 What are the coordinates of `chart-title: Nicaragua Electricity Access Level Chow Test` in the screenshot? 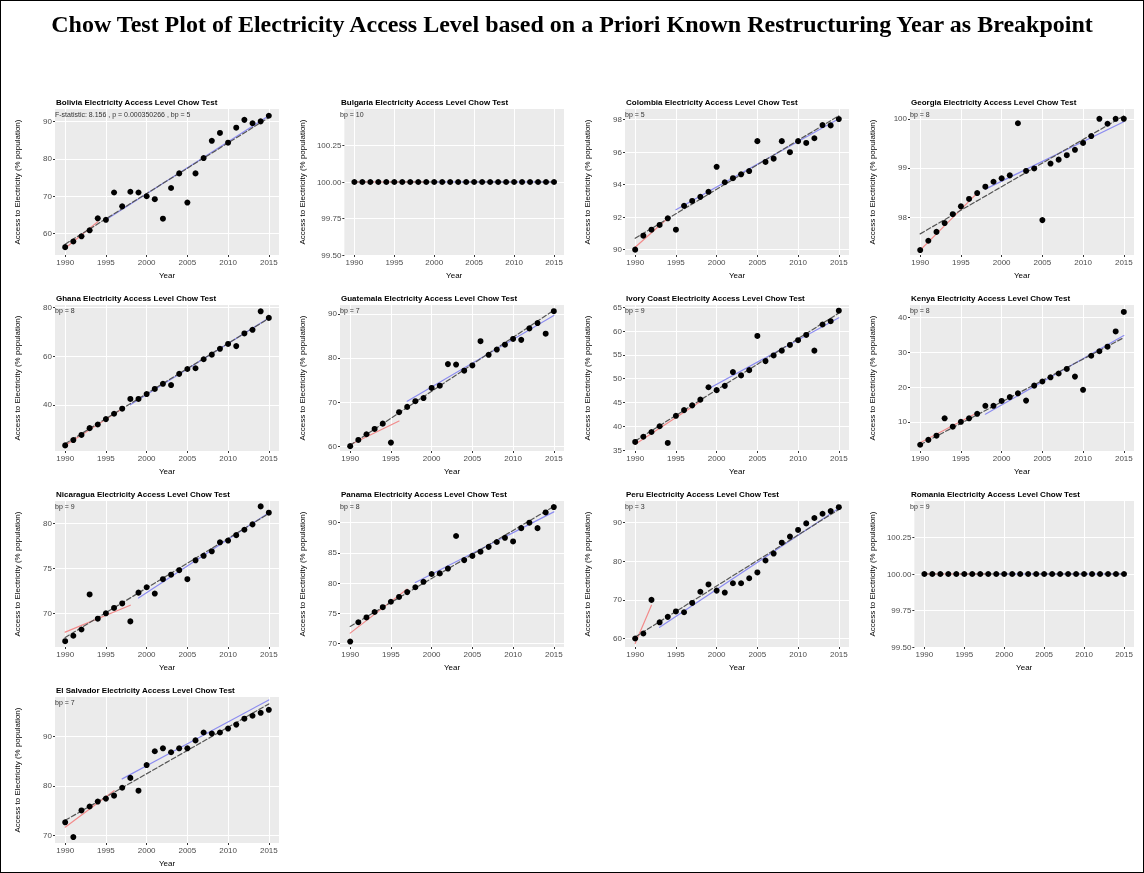 It's located at (143, 494).